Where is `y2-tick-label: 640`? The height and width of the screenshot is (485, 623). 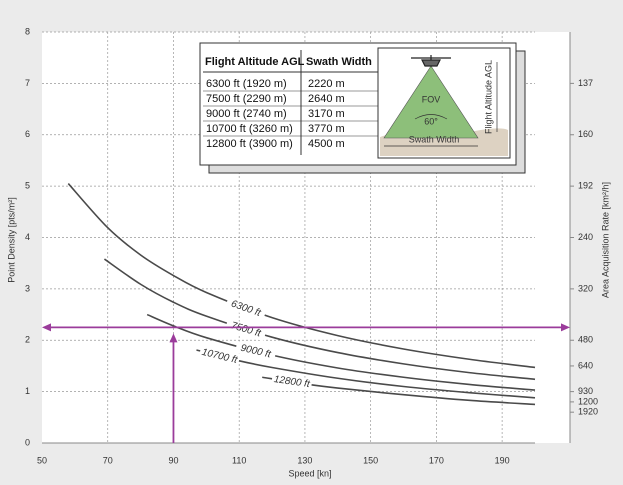 y2-tick-label: 640 is located at coordinates (585, 365).